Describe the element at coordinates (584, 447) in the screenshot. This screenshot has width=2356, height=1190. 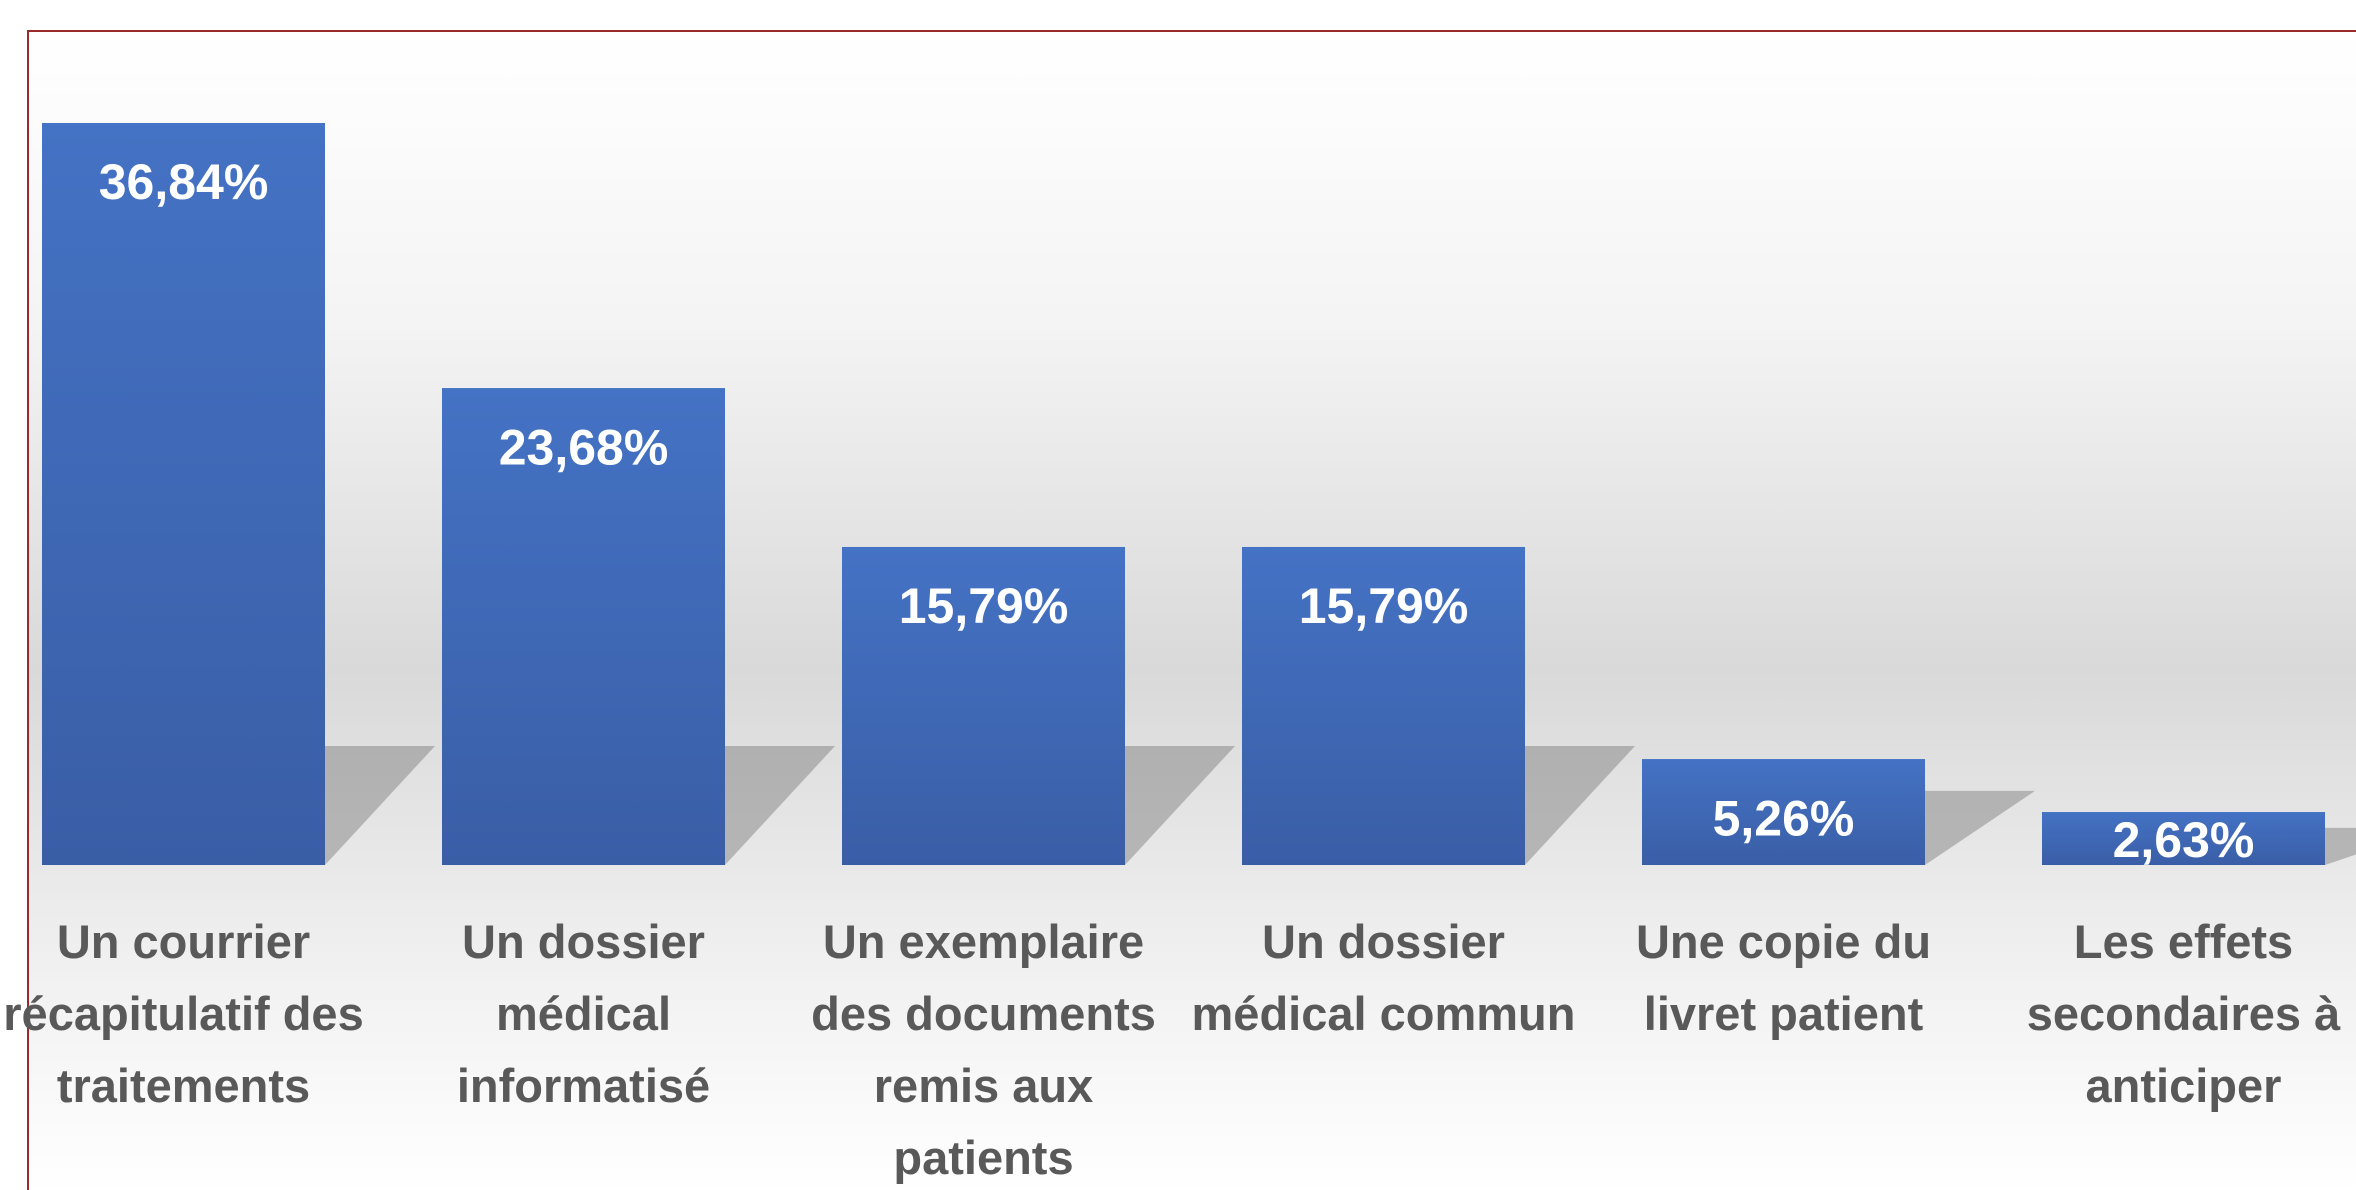
I see `value-label: 23,68%` at that location.